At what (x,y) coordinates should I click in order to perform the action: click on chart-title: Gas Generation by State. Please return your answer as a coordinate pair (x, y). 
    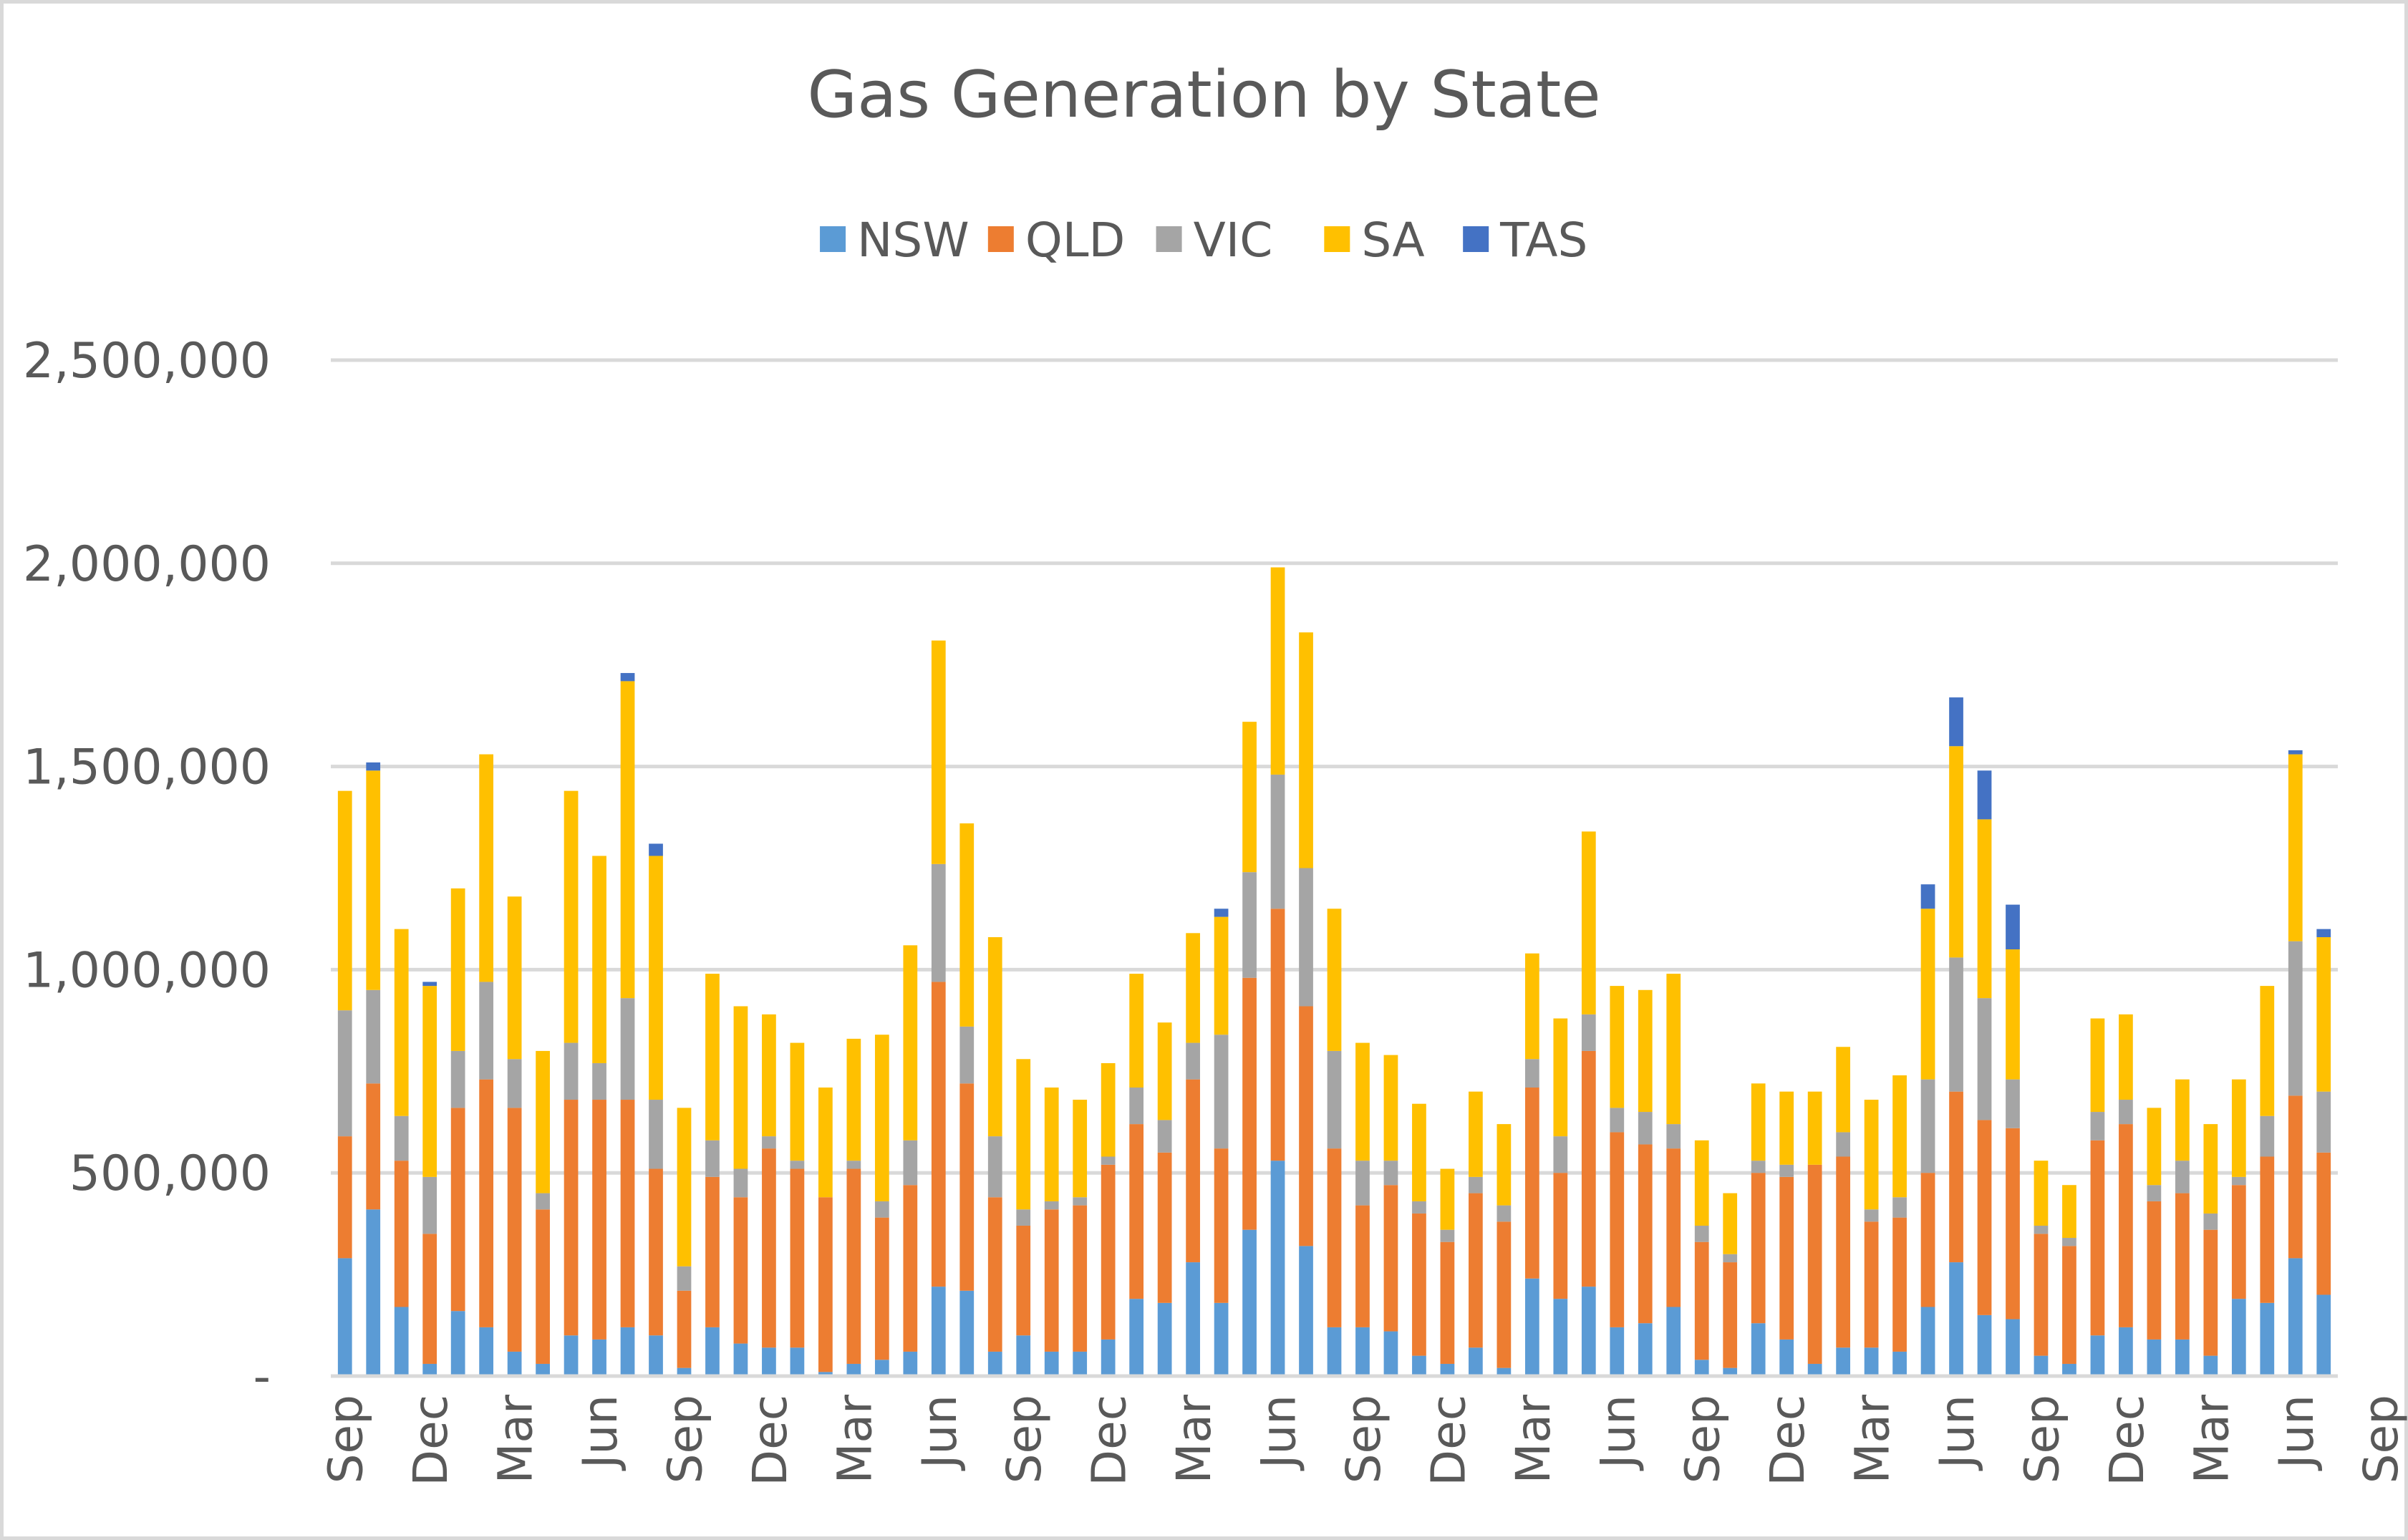
    Looking at the image, I should click on (1204, 95).